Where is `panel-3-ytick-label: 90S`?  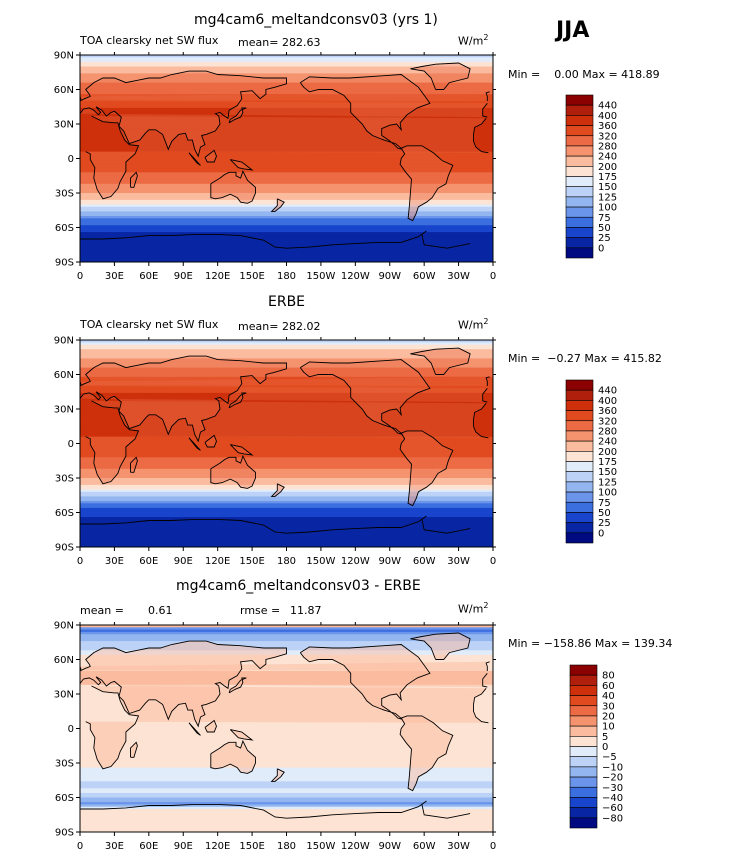 panel-3-ytick-label: 90S is located at coordinates (64, 833).